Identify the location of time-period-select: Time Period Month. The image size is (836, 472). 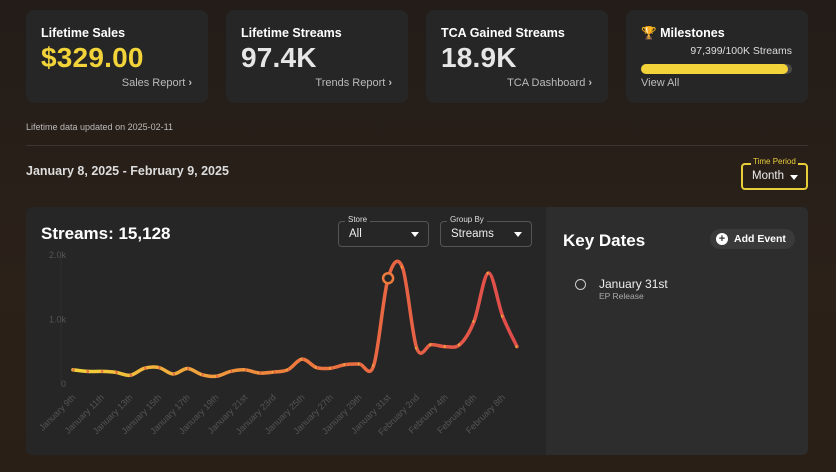
(774, 173).